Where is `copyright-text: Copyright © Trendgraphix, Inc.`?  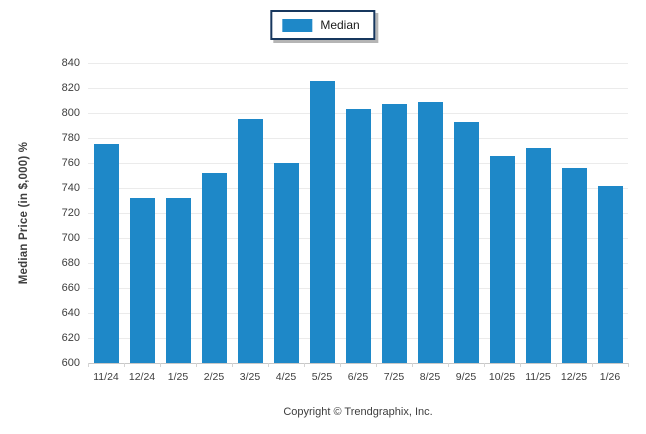
copyright-text: Copyright © Trendgraphix, Inc. is located at coordinates (358, 412).